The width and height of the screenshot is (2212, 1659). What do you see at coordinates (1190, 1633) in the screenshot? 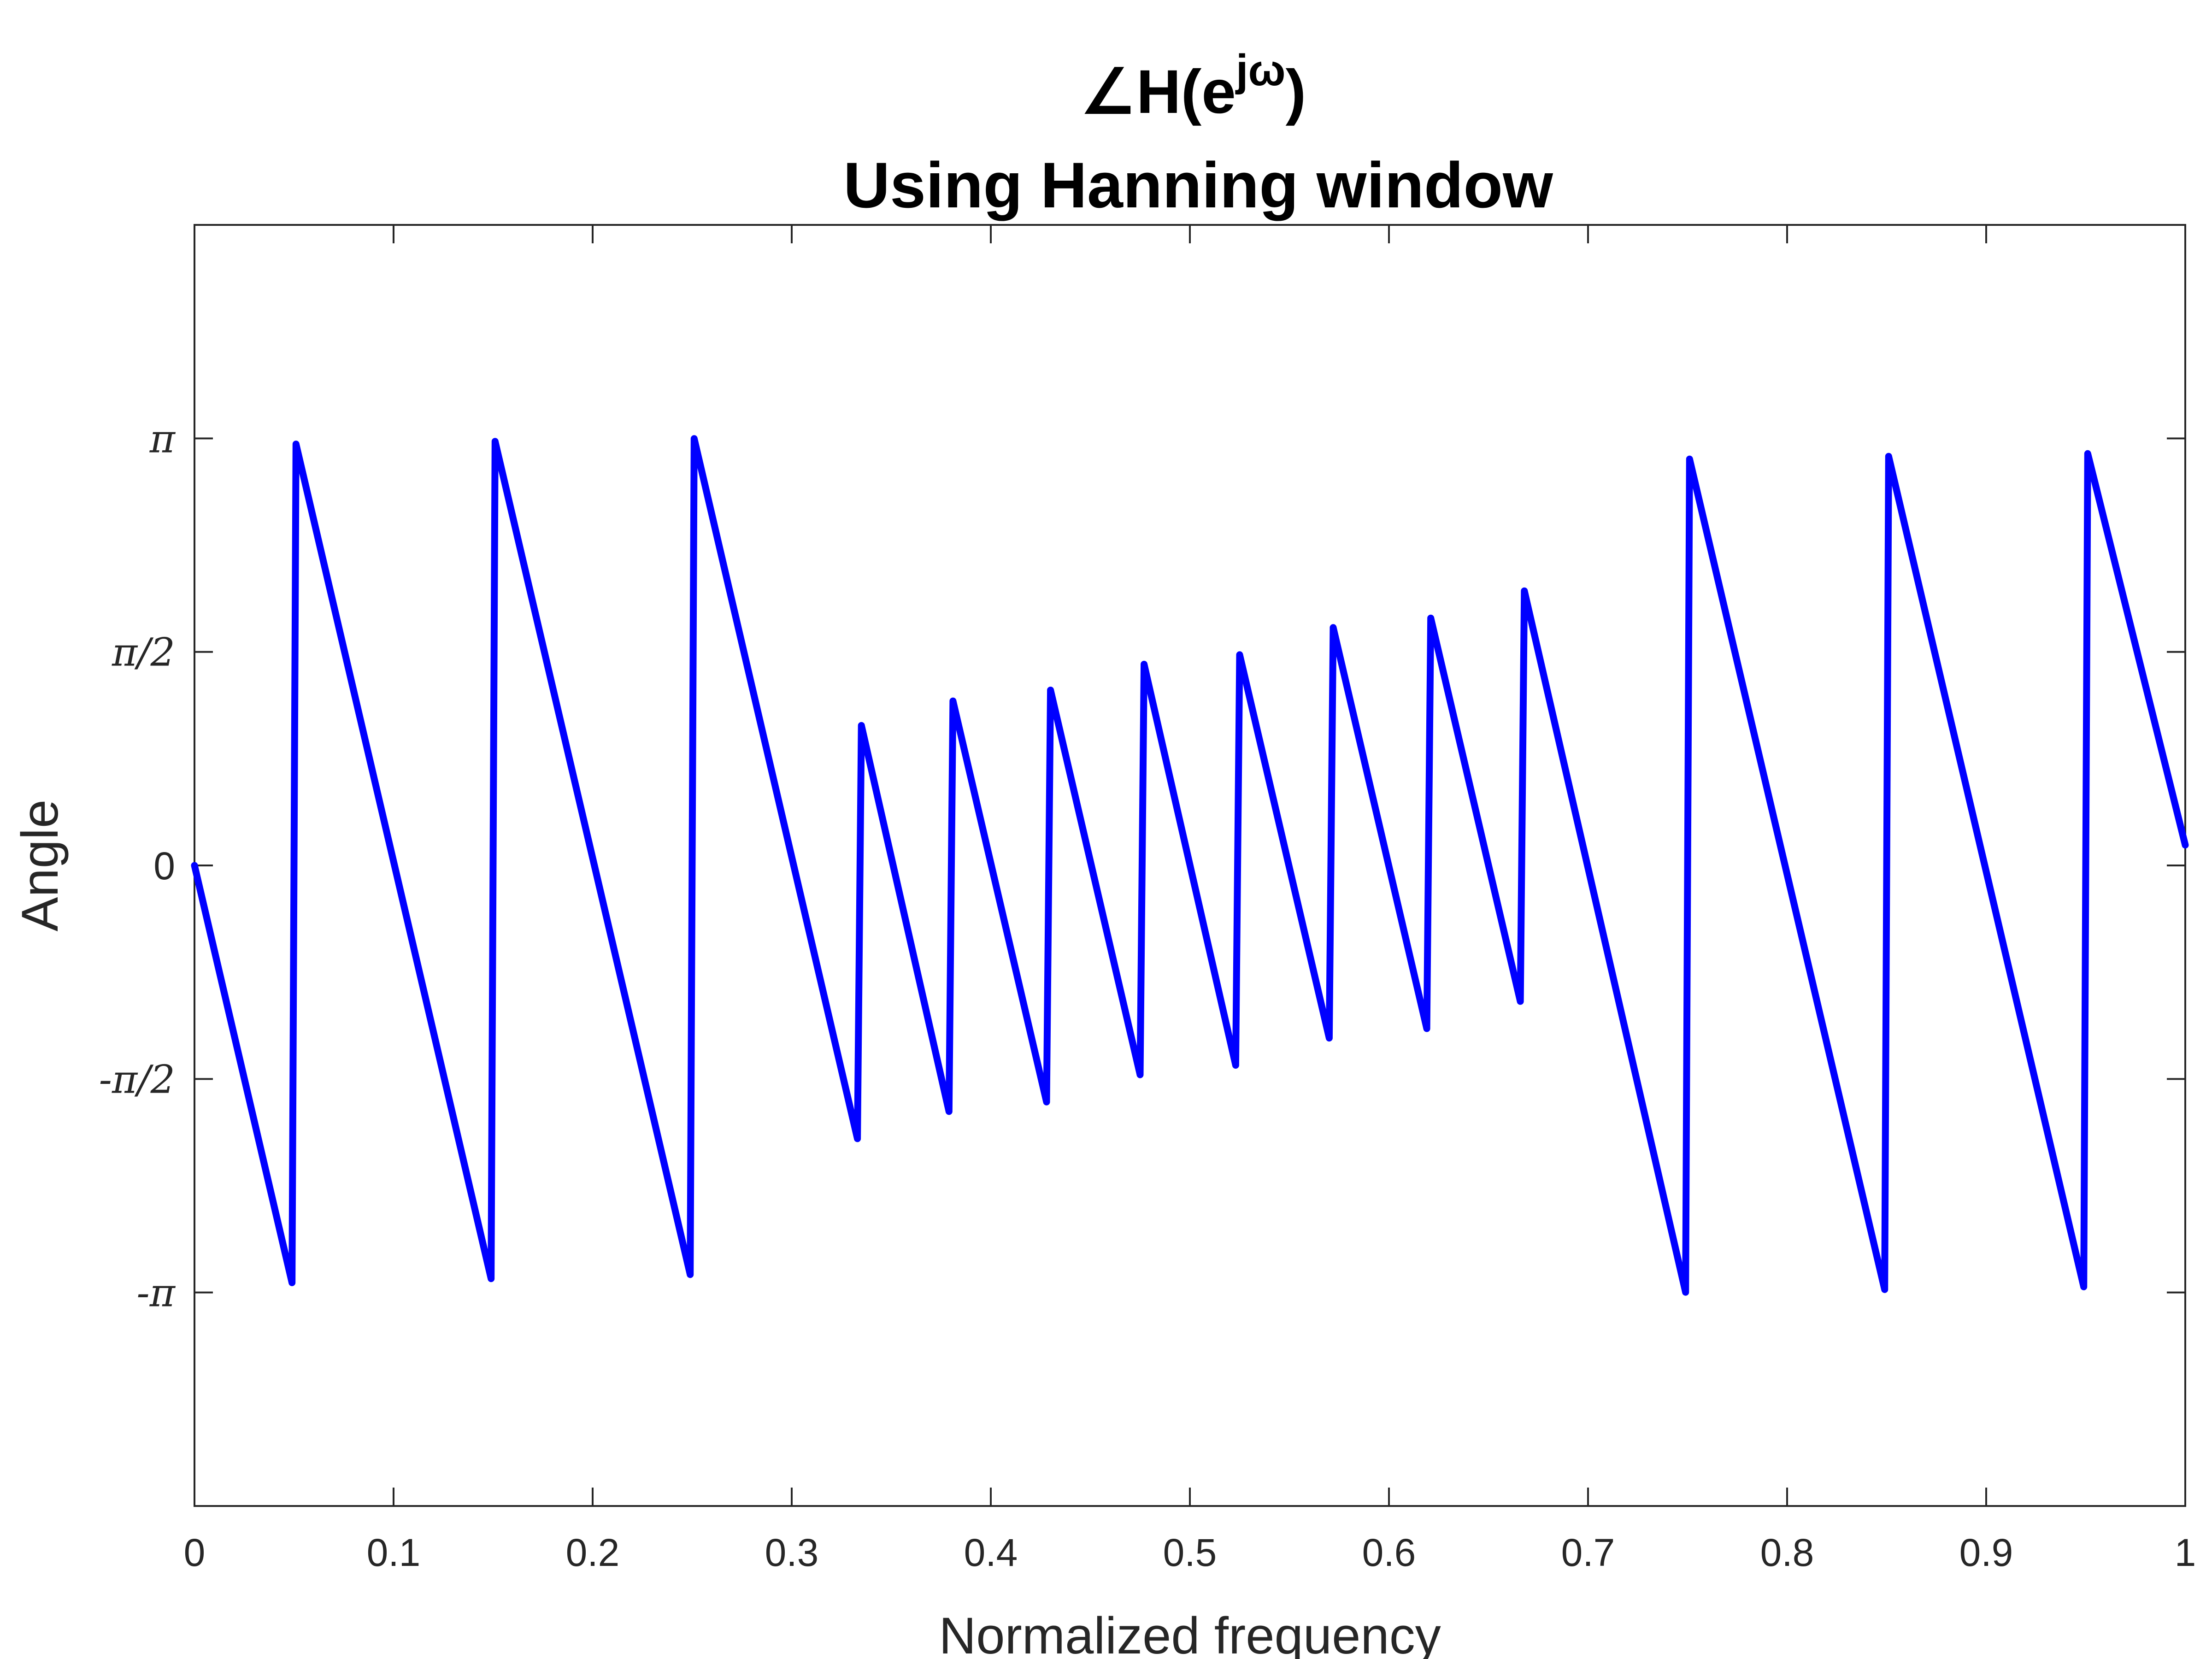
I see `x-axis-label: Normalized frequency` at bounding box center [1190, 1633].